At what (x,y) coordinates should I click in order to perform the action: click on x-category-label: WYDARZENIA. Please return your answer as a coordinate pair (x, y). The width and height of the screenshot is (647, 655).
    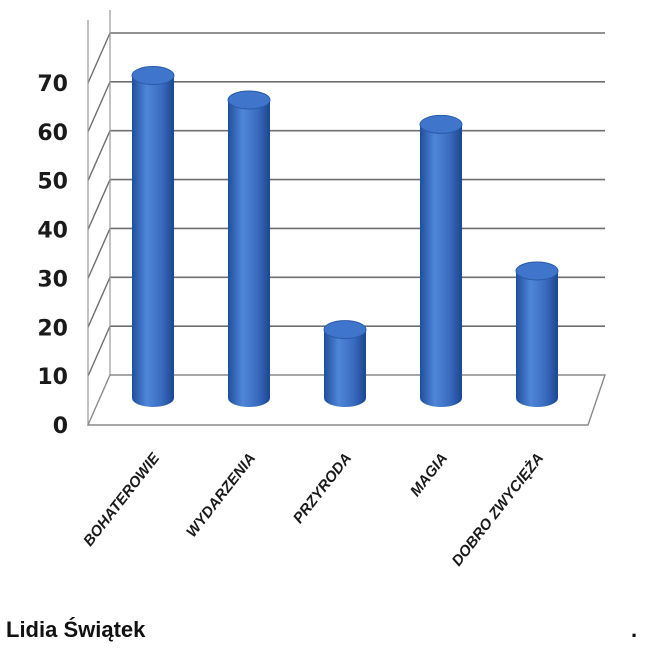
    Looking at the image, I should click on (221, 495).